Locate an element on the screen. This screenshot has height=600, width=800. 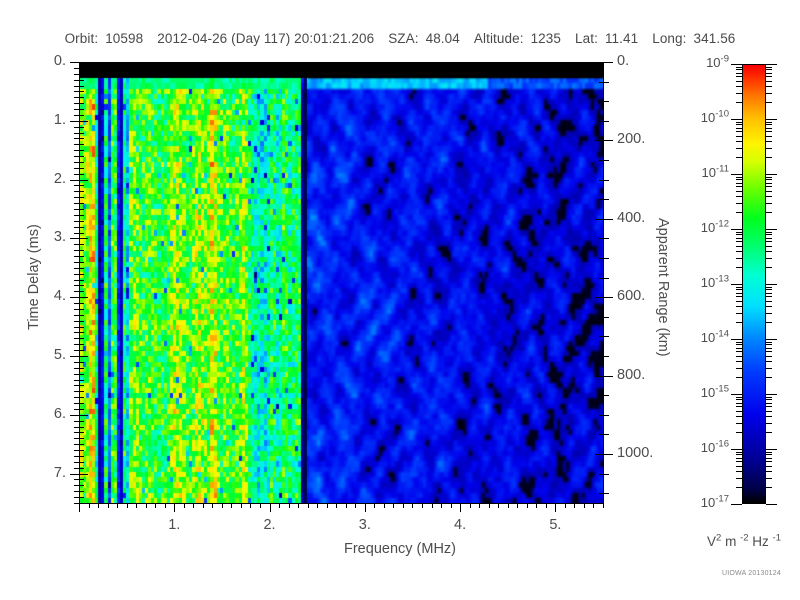
plot-frame-bottom is located at coordinates (341, 503).